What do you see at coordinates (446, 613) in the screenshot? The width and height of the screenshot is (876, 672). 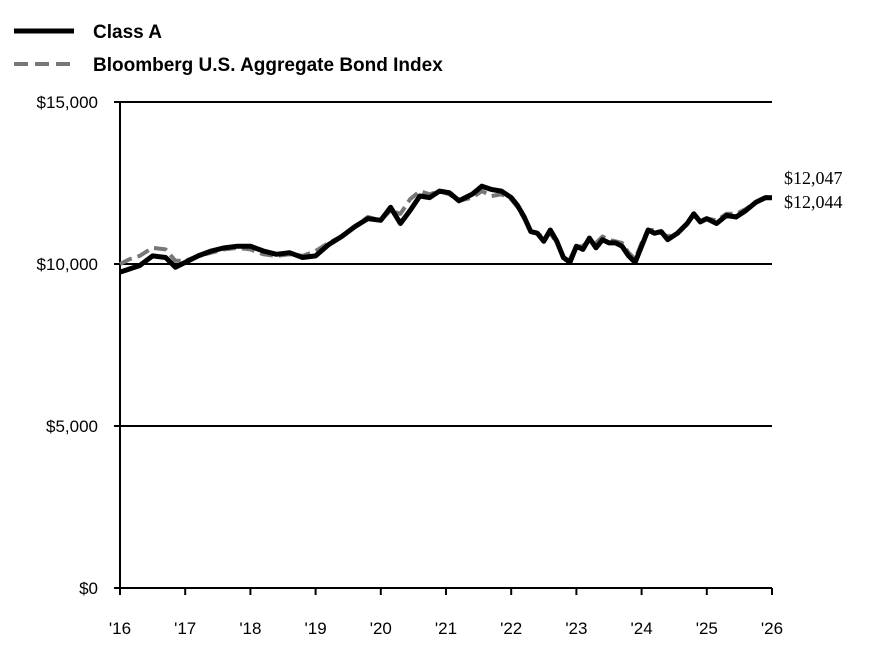 I see `x-axis-ticks: '16 '17 '18 '19 '20 '21 '22 '23 '24 '25 '26` at bounding box center [446, 613].